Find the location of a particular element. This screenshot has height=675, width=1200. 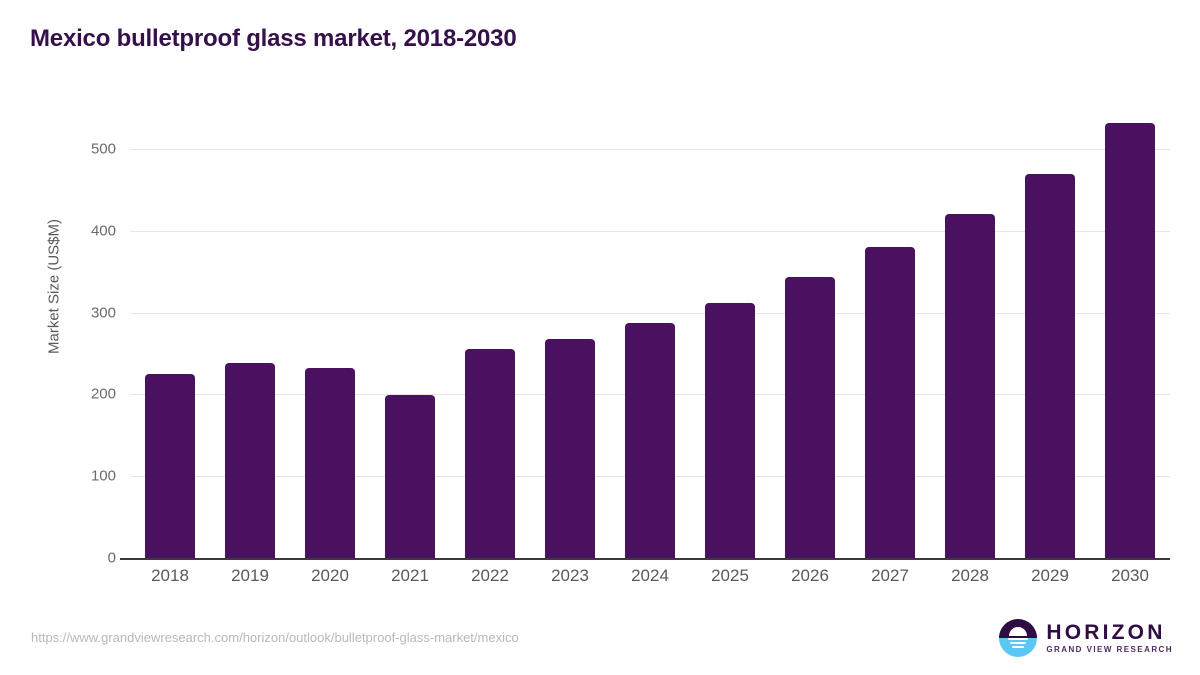

y-tick-label: 0 is located at coordinates (111, 558).